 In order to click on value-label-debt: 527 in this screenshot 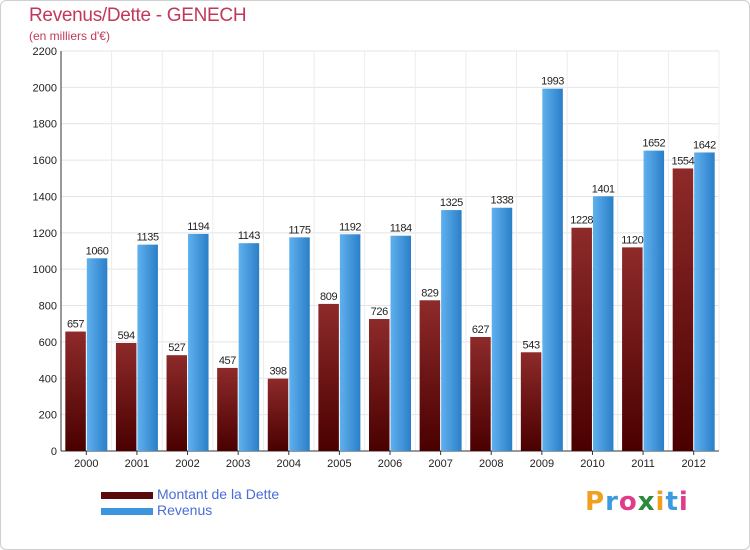, I will do `click(176, 348)`.